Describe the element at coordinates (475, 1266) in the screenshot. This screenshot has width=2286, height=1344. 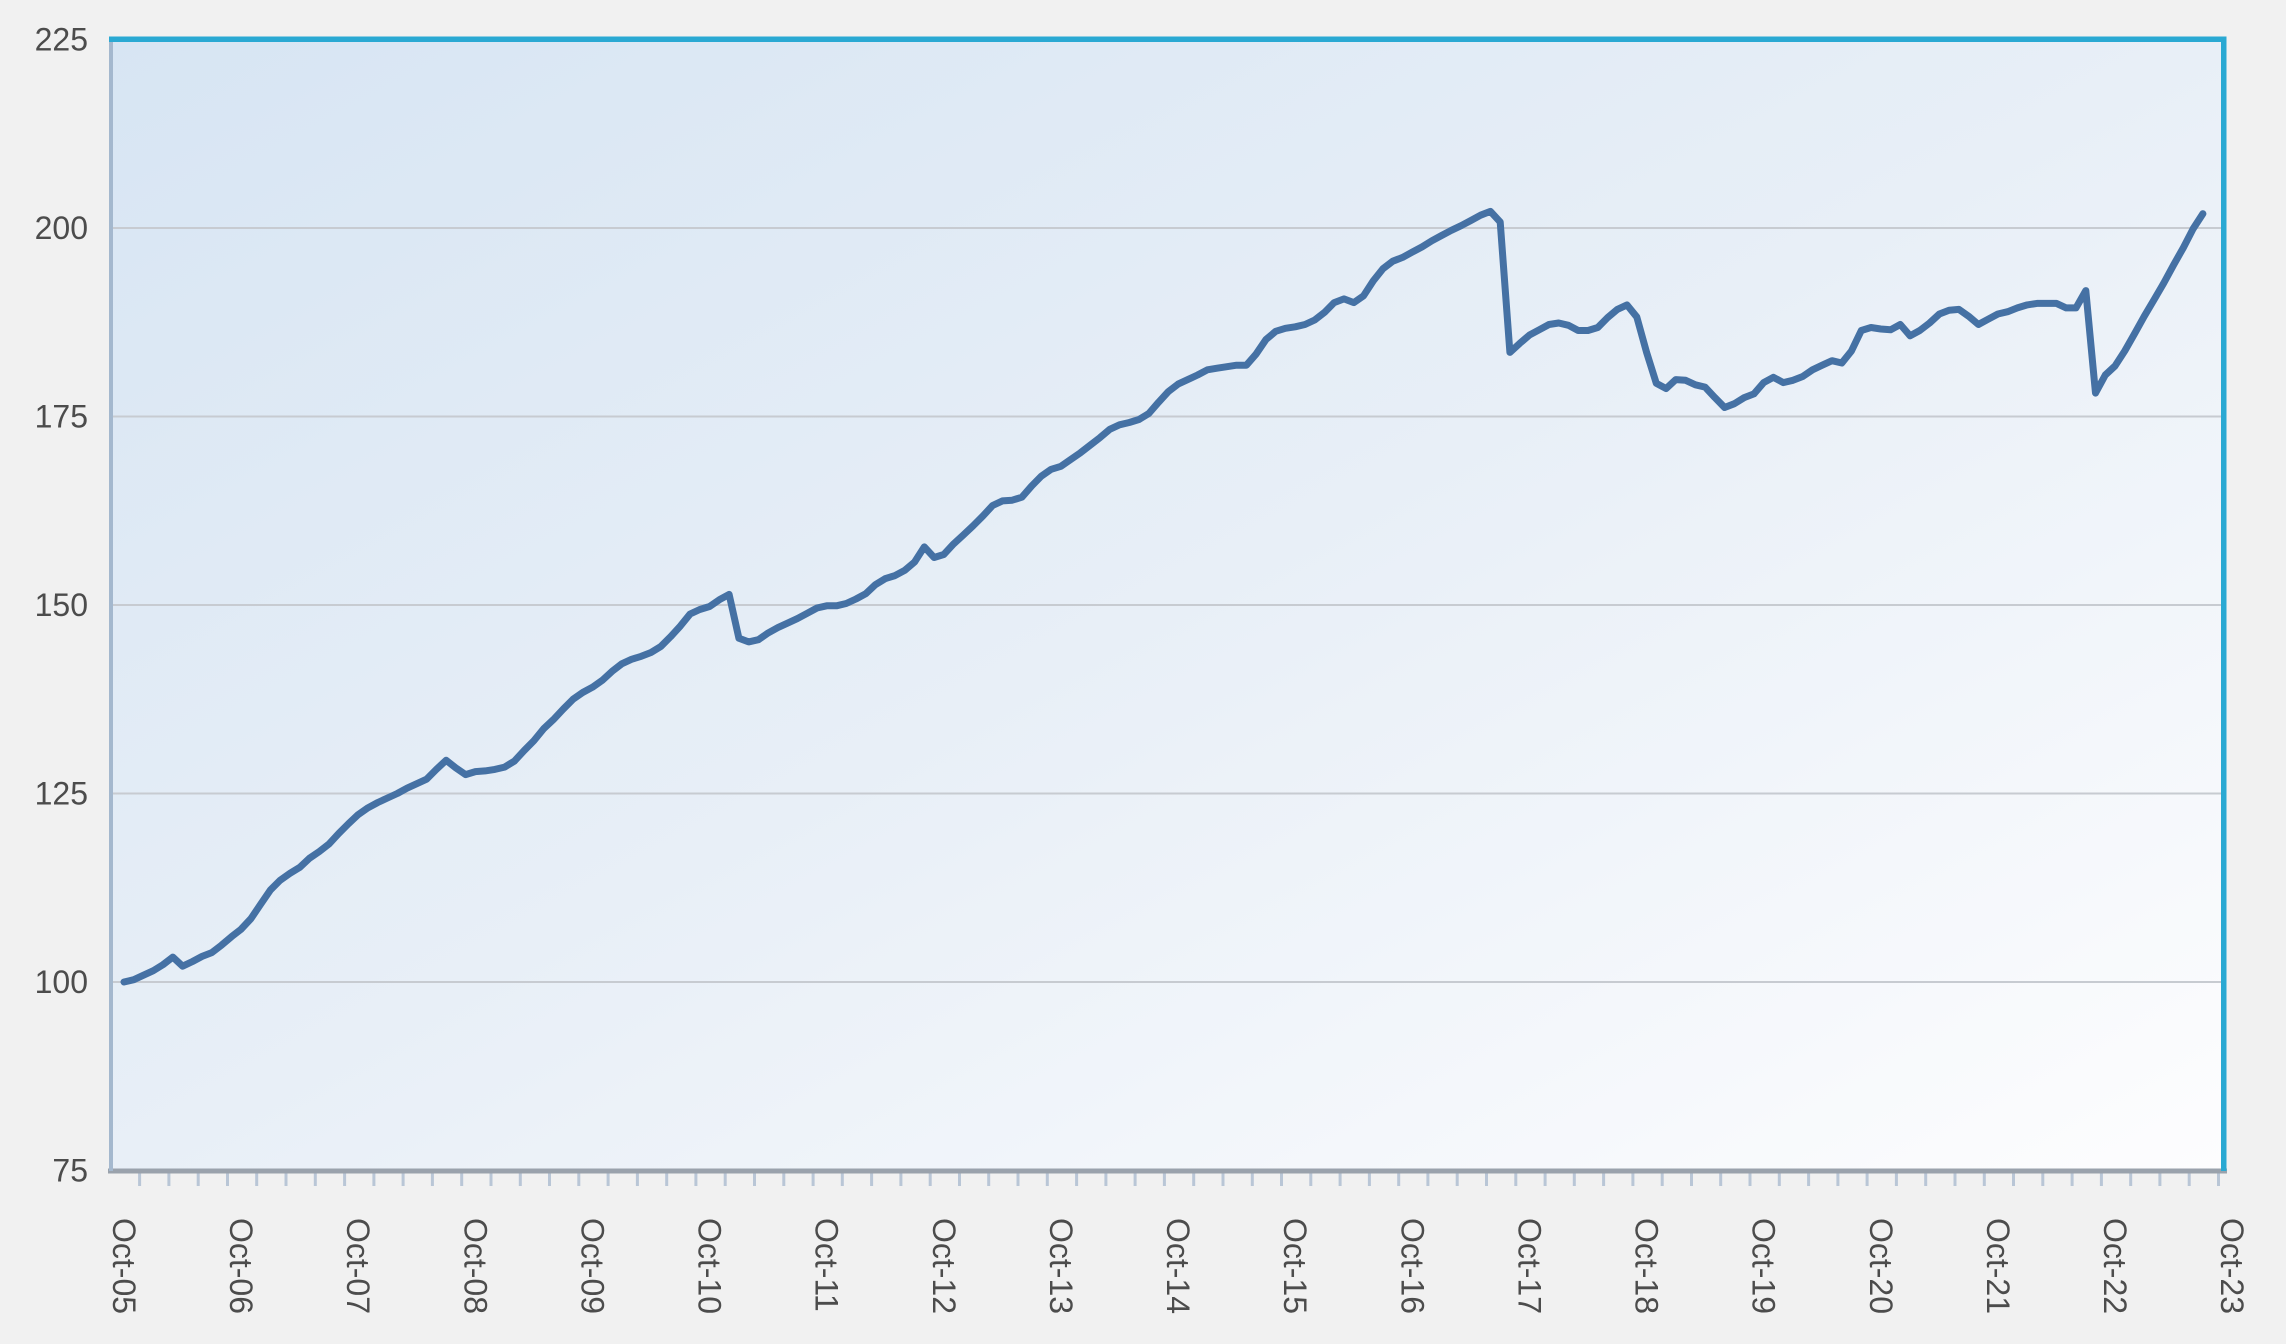
I see `x-axis-label: Oct-08` at that location.